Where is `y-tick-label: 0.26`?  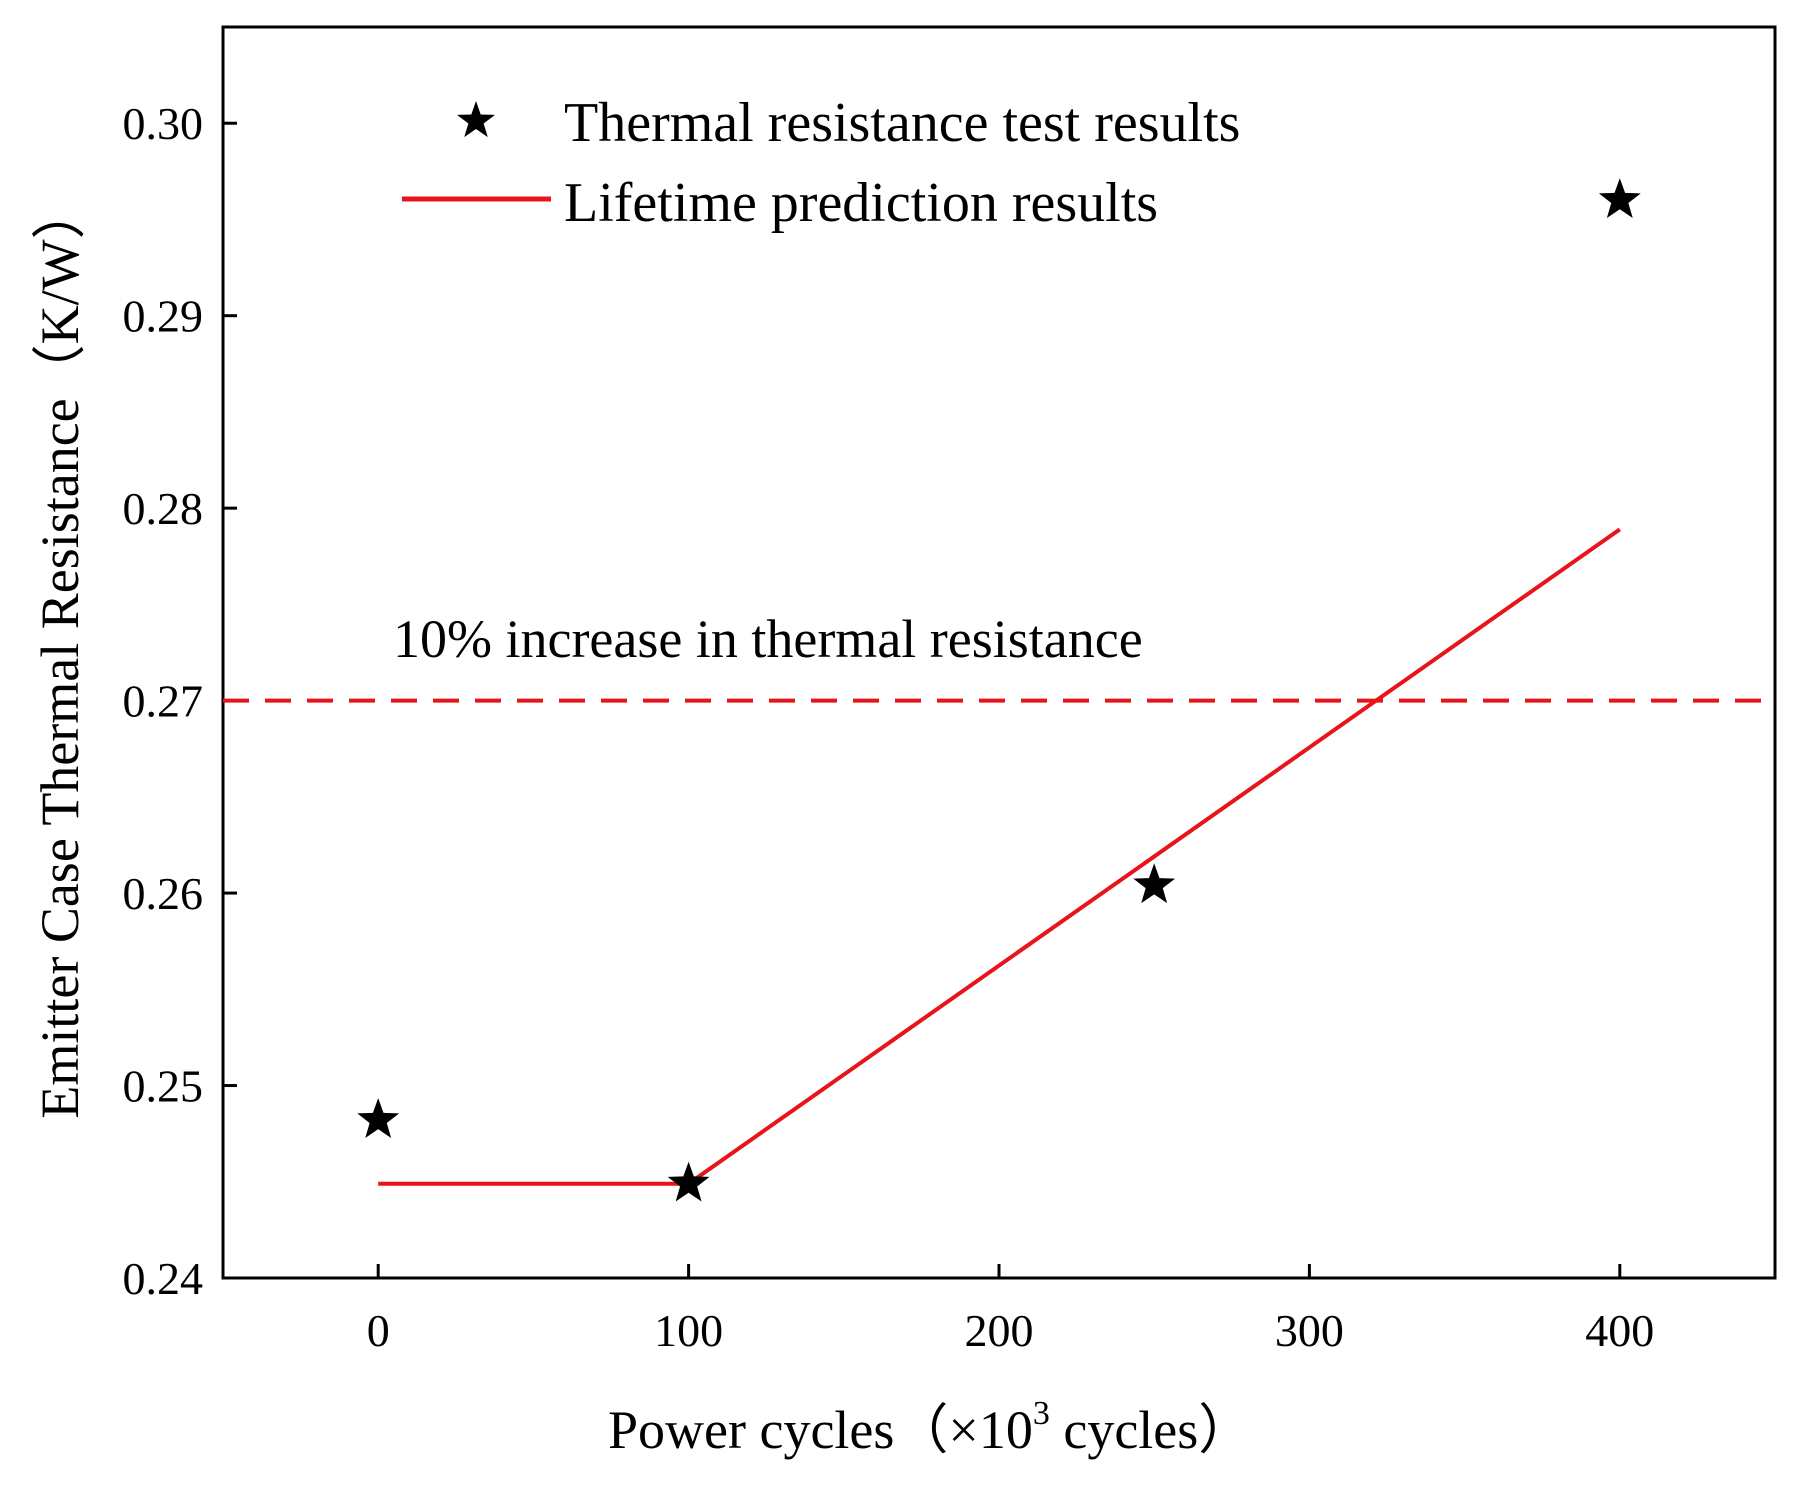
y-tick-label: 0.26 is located at coordinates (163, 893).